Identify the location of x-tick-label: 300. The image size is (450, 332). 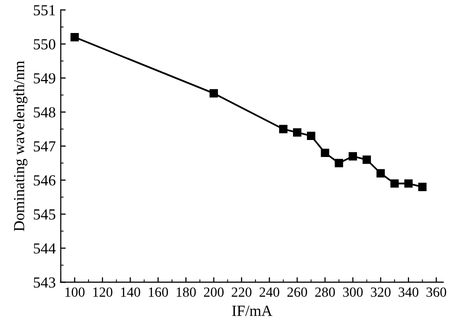
(353, 292).